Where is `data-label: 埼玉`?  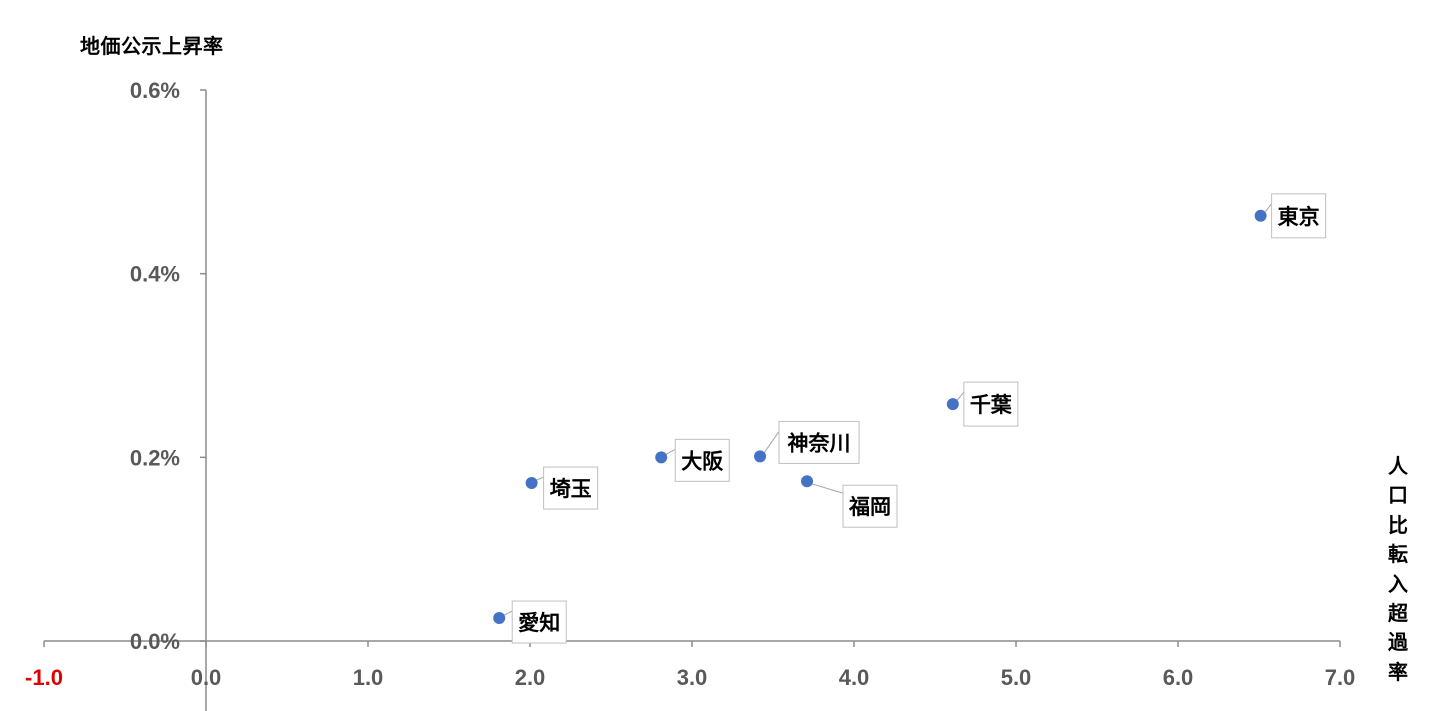 data-label: 埼玉 is located at coordinates (571, 489).